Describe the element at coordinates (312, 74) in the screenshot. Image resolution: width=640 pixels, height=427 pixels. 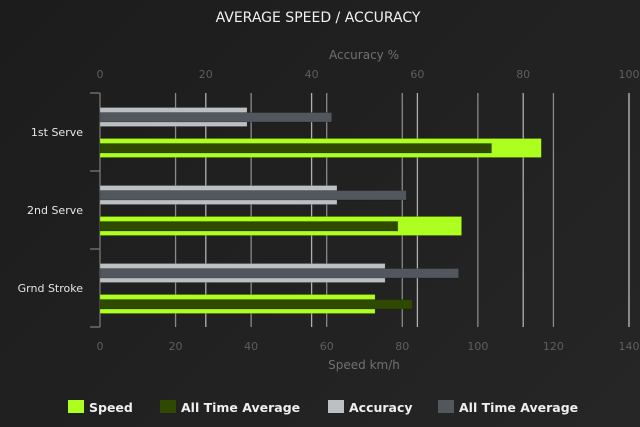
I see `top-tick-label: 40` at that location.